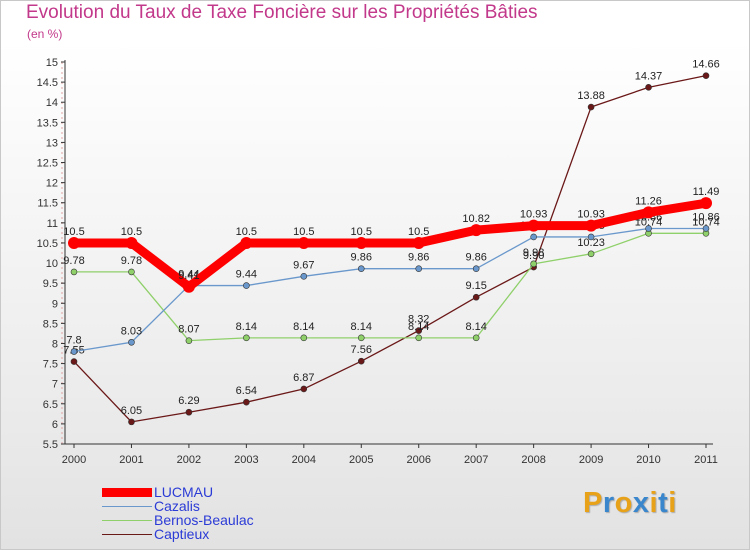 This screenshot has height=550, width=750. I want to click on x-tick-label: 2008, so click(533, 460).